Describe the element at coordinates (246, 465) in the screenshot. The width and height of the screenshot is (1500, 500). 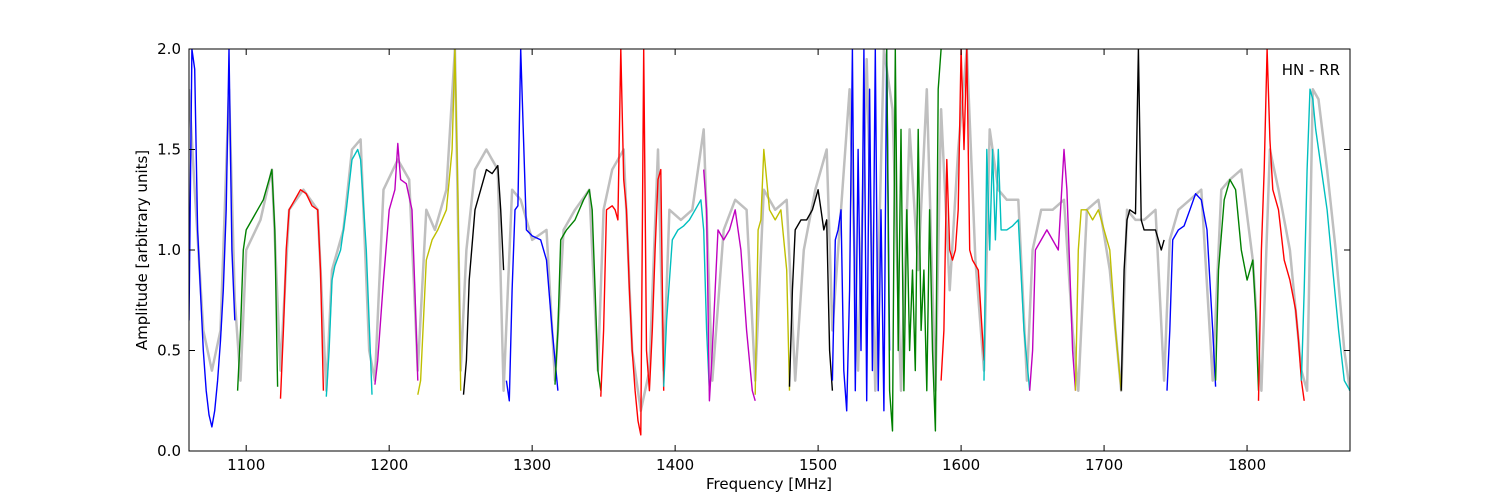
I see `x-tick-label: 1100` at that location.